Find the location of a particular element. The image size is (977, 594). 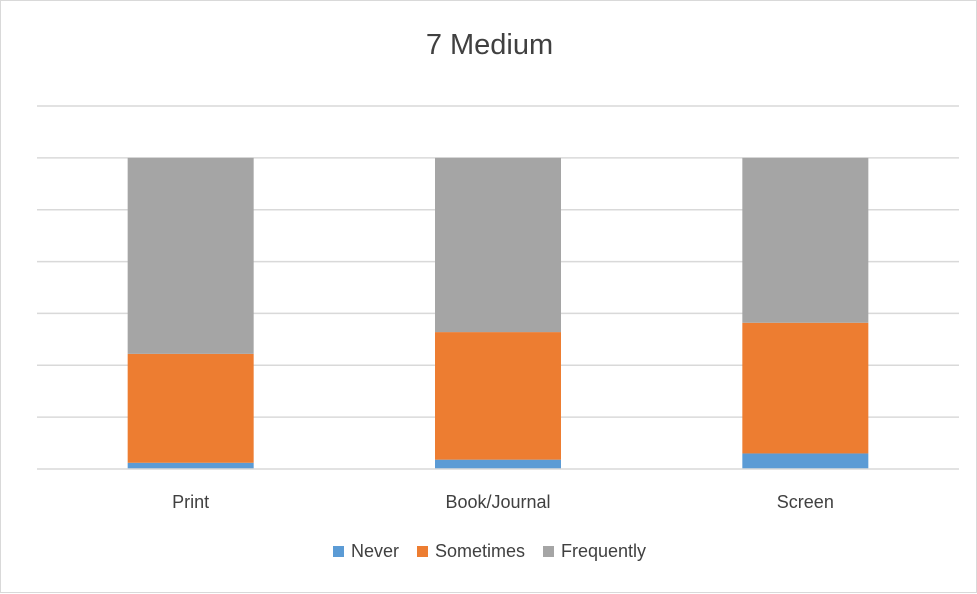

legend-item-sometimes: Sometimes is located at coordinates (471, 551).